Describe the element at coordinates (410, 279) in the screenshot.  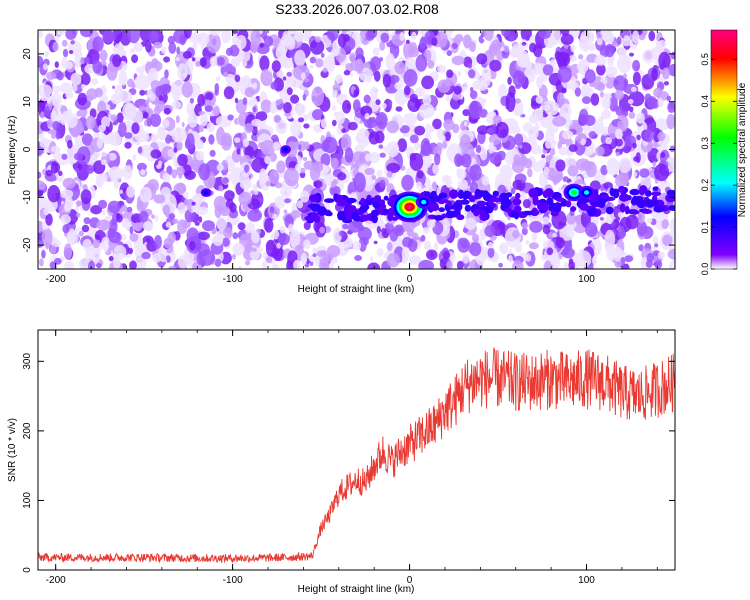
I see `x-tick-label: 0` at that location.